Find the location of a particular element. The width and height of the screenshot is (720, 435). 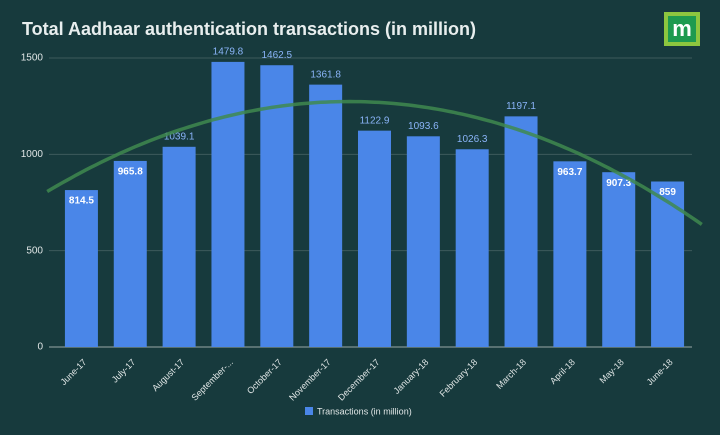

data-label: 1462.5 is located at coordinates (277, 55).